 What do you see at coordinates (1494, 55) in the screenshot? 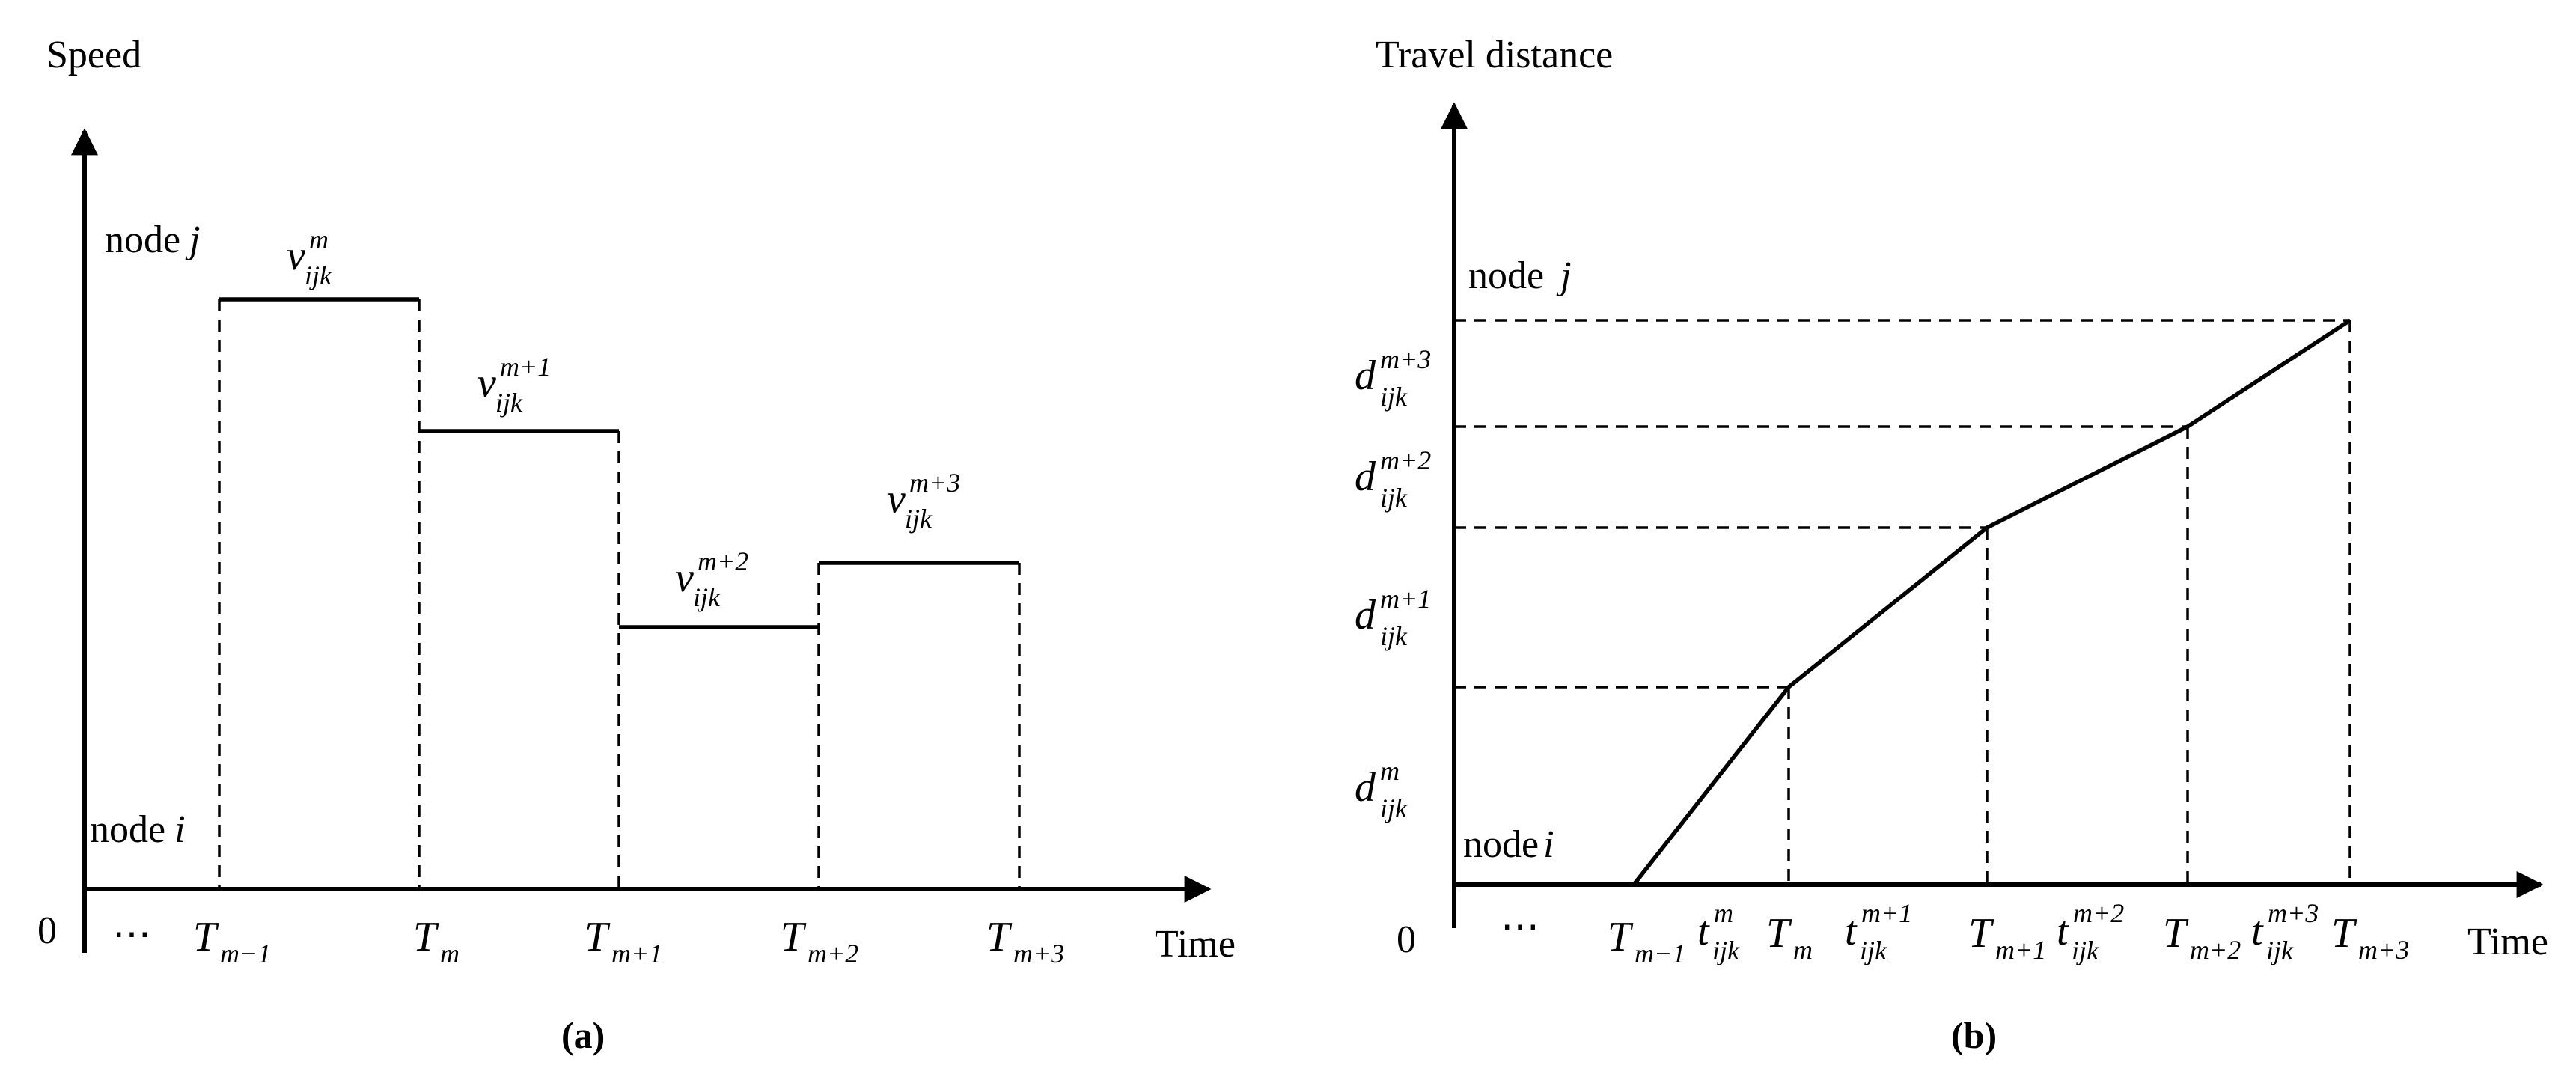
I see `b-y-axis-label: Travel distance` at bounding box center [1494, 55].